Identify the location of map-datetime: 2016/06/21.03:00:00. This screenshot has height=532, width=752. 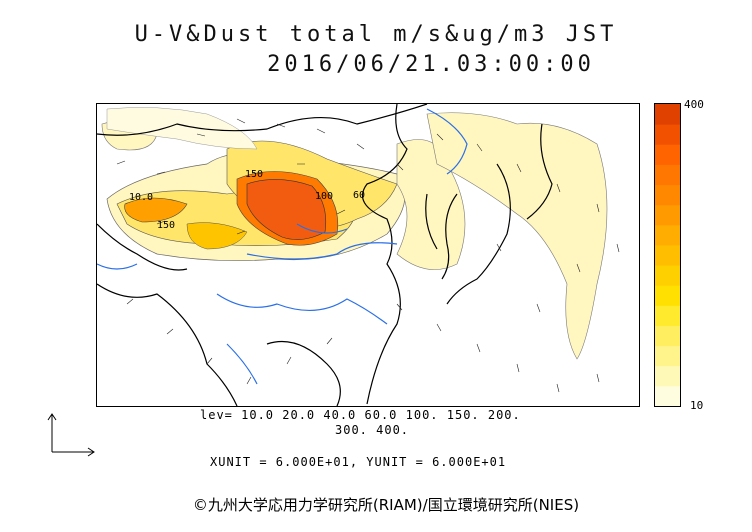
(431, 64).